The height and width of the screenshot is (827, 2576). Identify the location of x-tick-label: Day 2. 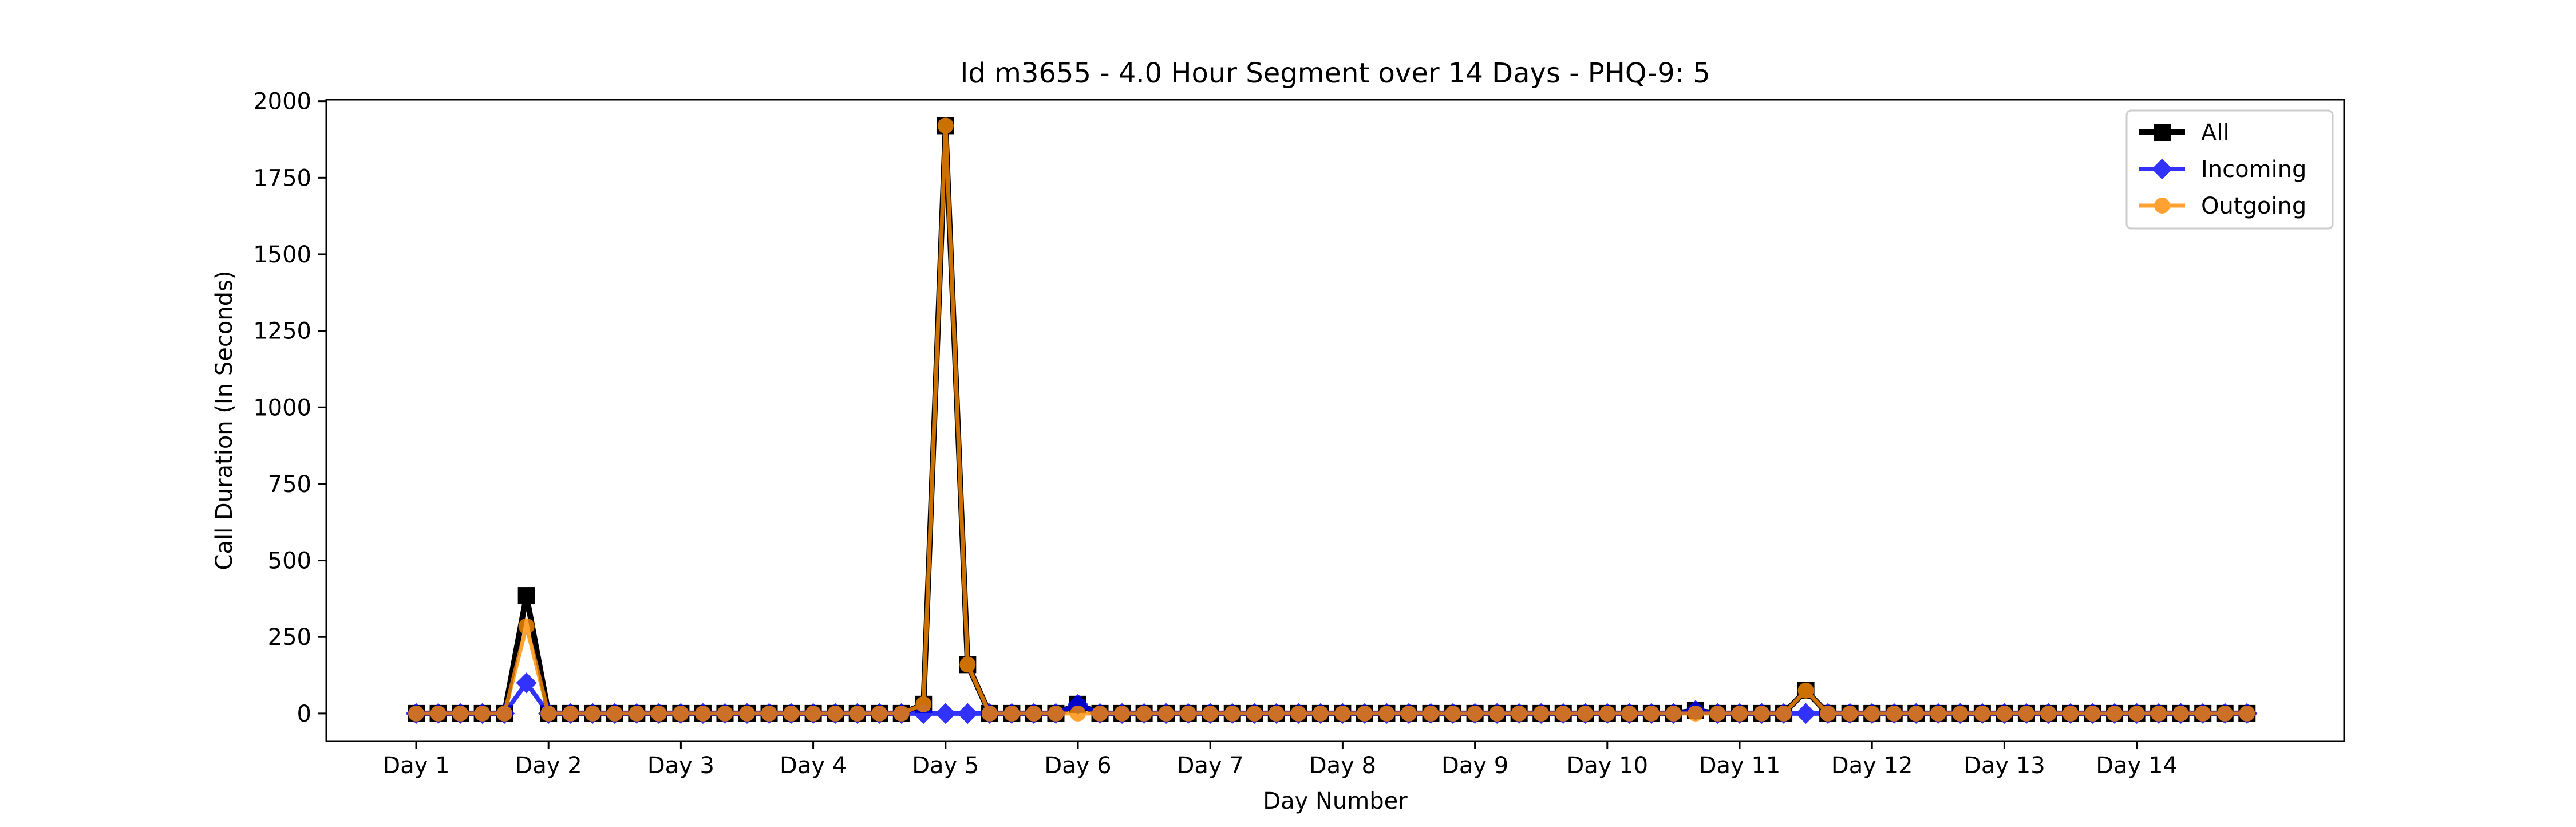
(548, 766).